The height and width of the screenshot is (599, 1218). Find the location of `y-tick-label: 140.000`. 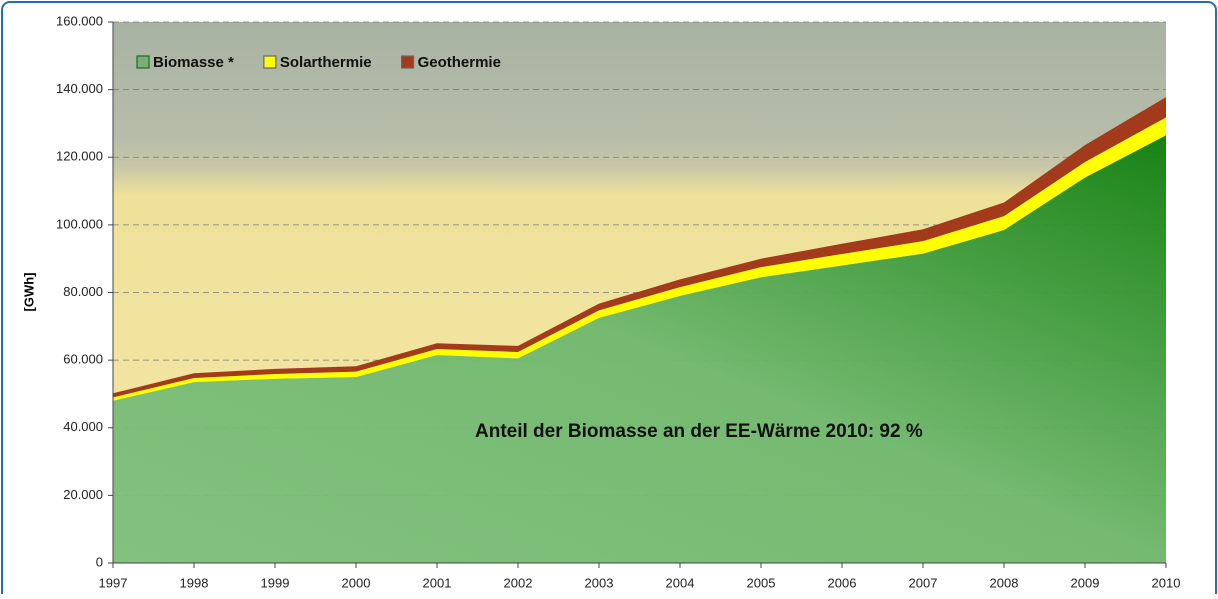

y-tick-label: 140.000 is located at coordinates (79, 88).